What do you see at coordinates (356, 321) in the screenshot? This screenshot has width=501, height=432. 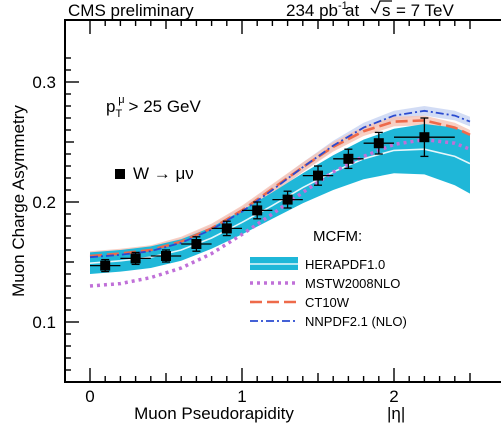 I see `legend-nnpdf: NNPDF2.1 (NLO)` at bounding box center [356, 321].